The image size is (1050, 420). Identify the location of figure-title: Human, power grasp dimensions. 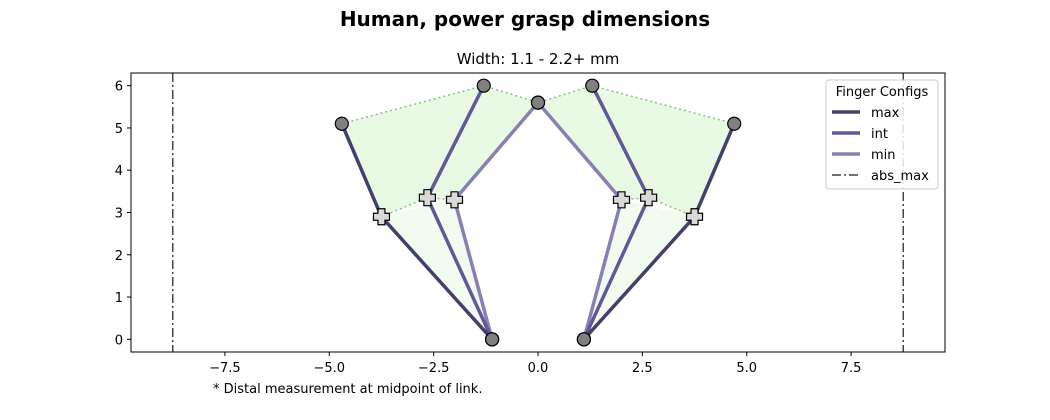
(525, 19).